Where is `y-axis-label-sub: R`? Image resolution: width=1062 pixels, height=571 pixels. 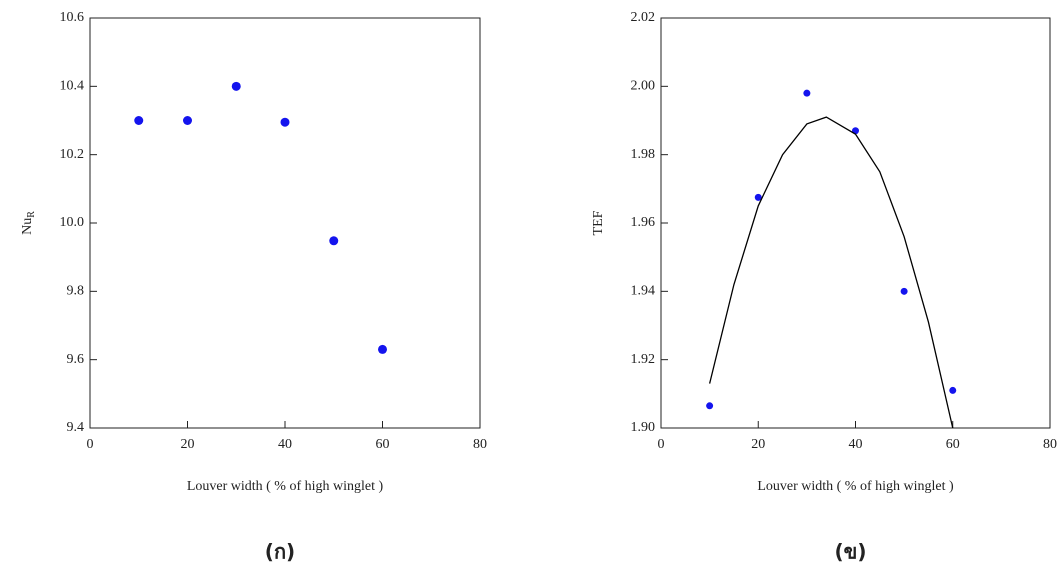
y-axis-label-sub: R is located at coordinates (31, 214).